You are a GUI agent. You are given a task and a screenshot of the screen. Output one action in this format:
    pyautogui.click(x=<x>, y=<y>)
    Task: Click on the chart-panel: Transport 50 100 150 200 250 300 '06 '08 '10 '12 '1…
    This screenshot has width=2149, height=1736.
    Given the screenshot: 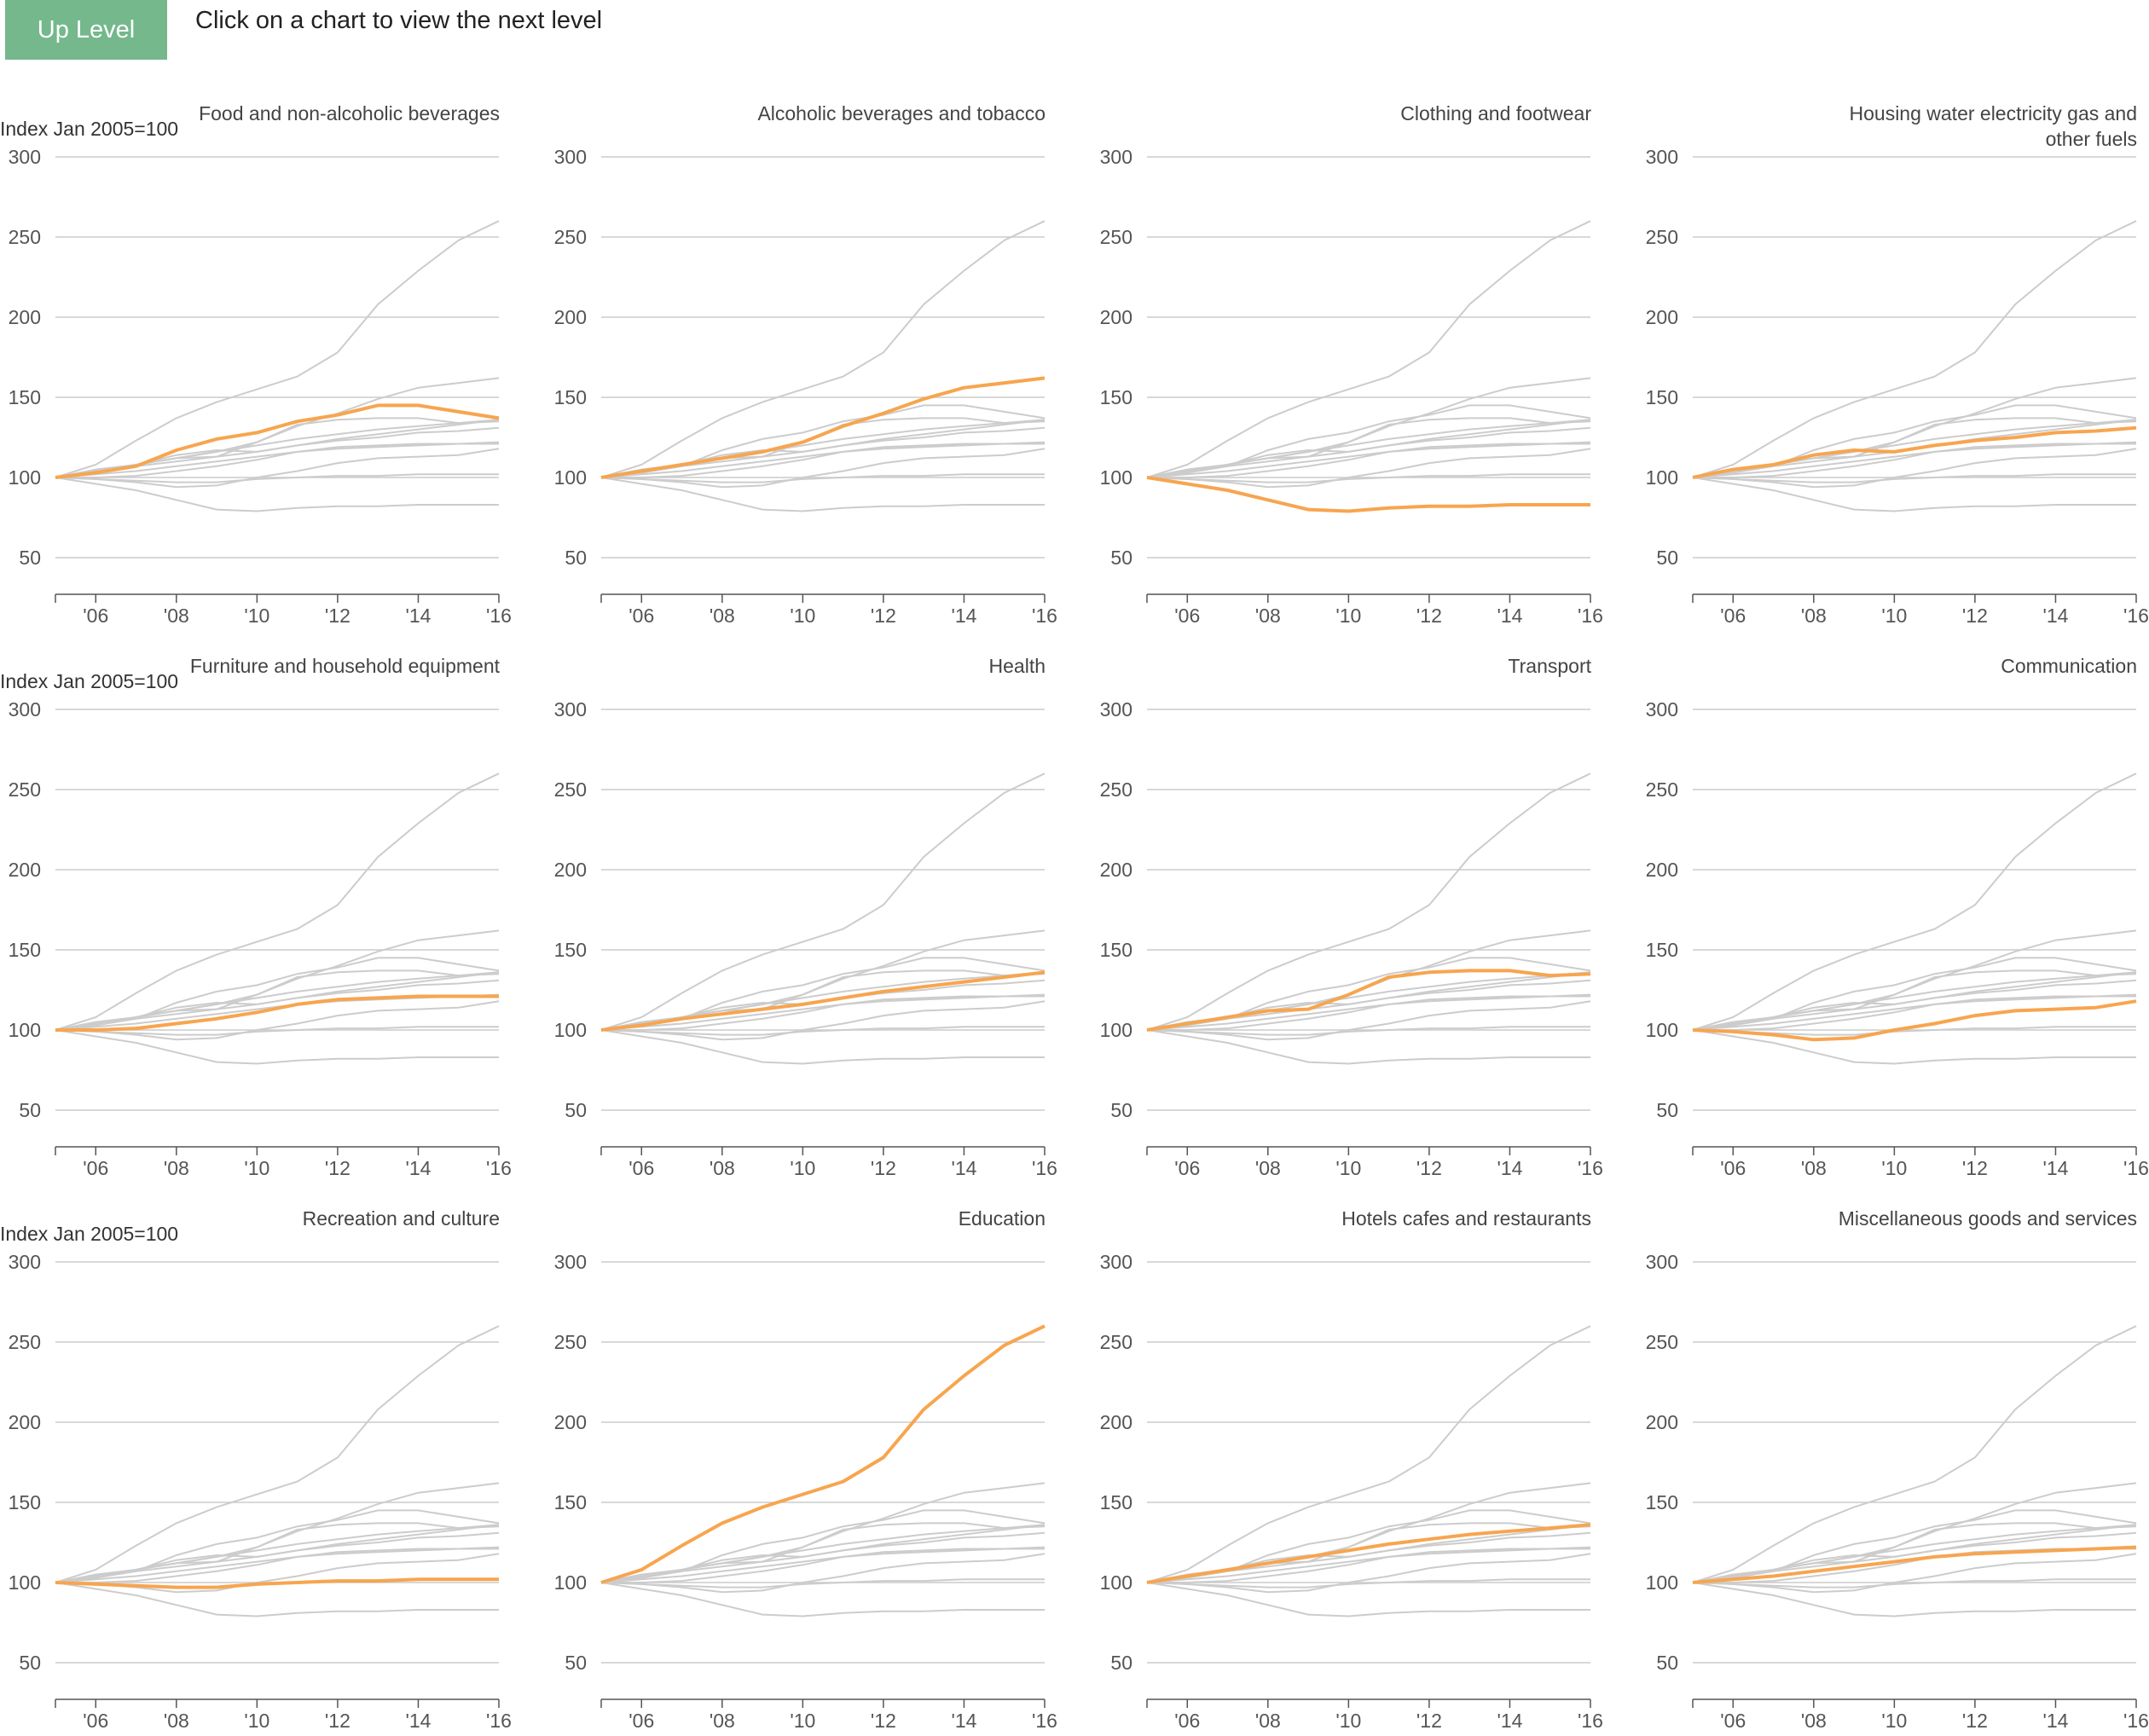 What is the action you would take?
    pyautogui.click(x=1364, y=866)
    